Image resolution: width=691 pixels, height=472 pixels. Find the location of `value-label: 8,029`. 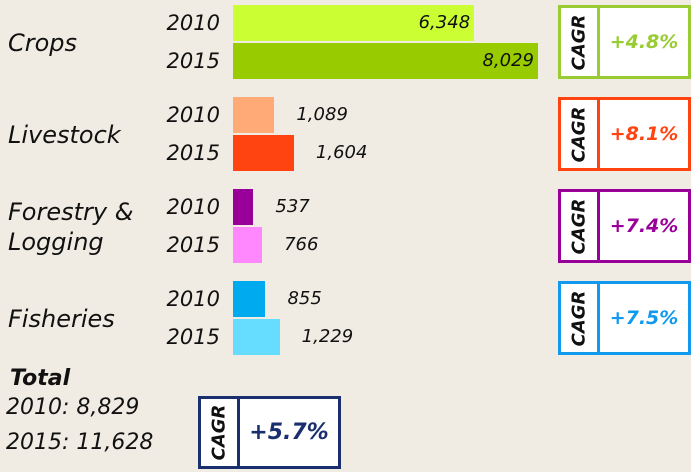

value-label: 8,029 is located at coordinates (508, 60).